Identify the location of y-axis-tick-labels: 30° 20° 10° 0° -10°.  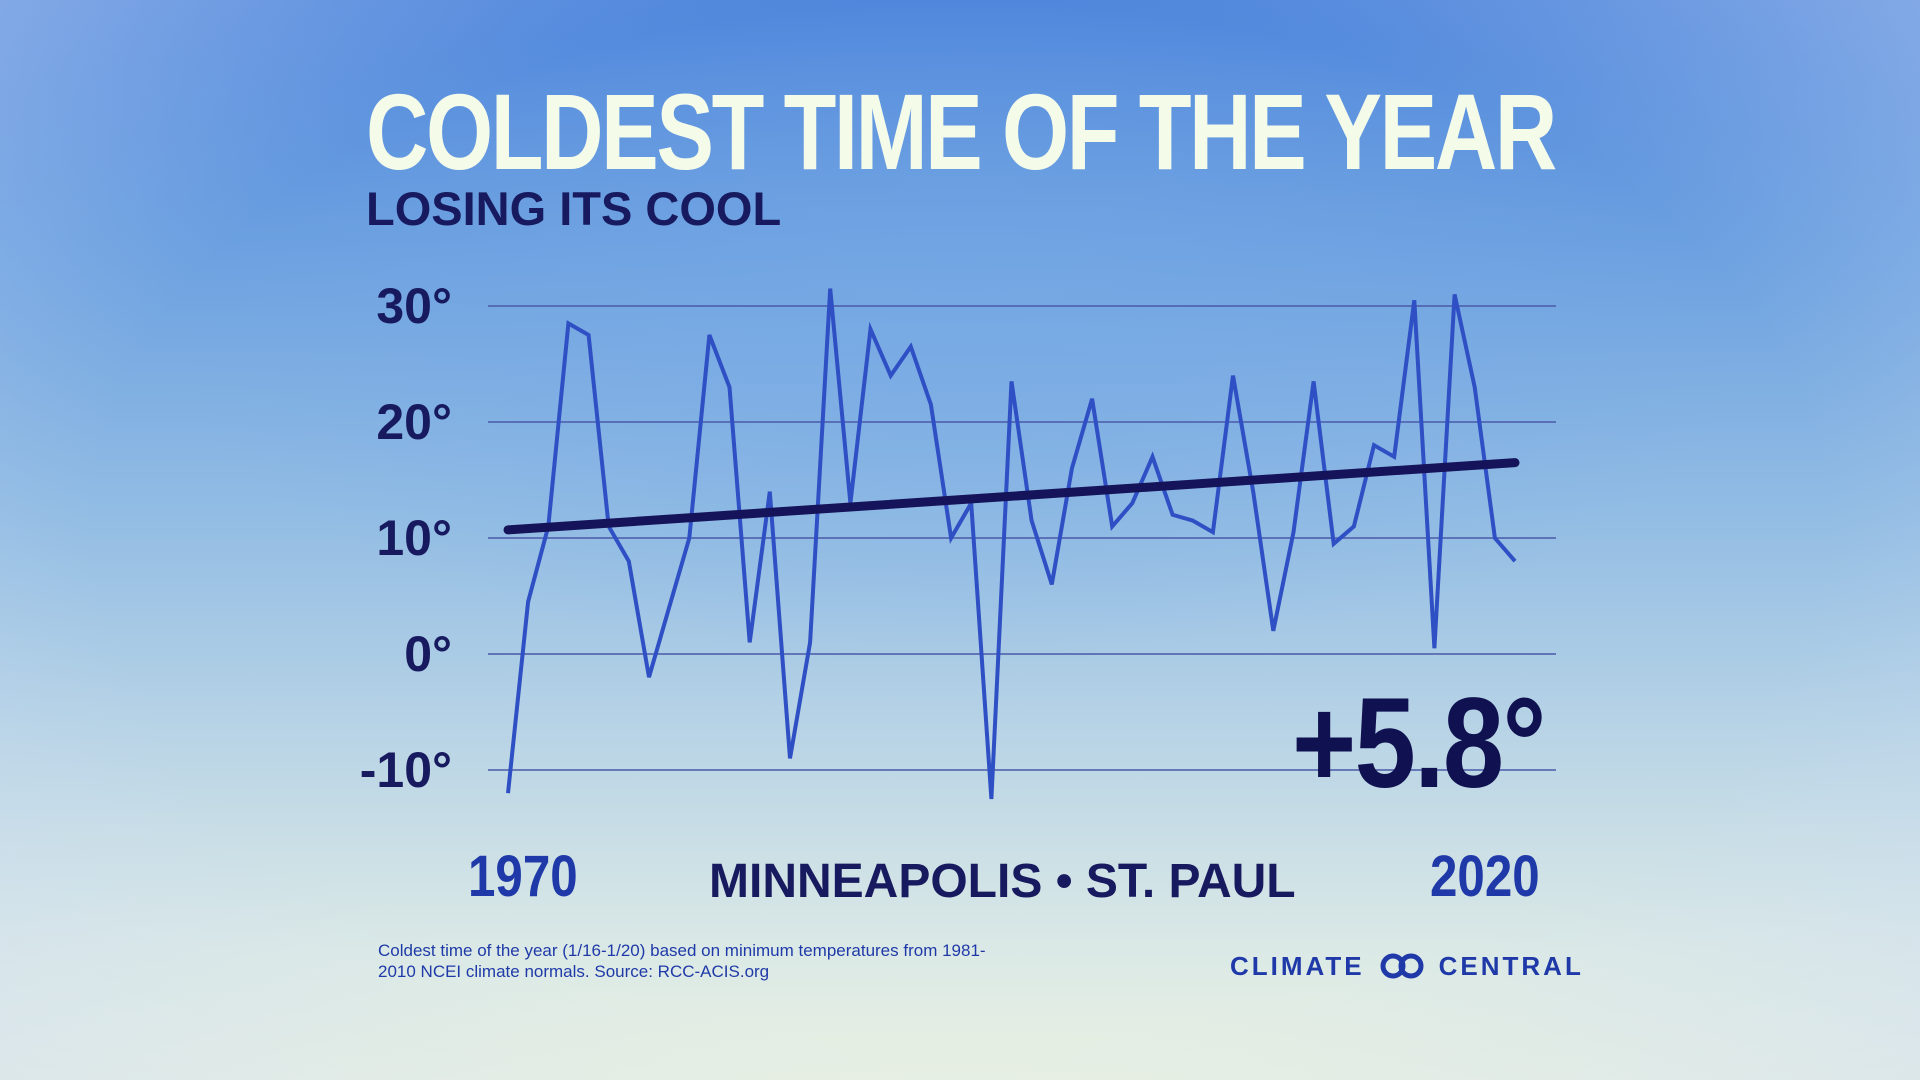
(406, 538).